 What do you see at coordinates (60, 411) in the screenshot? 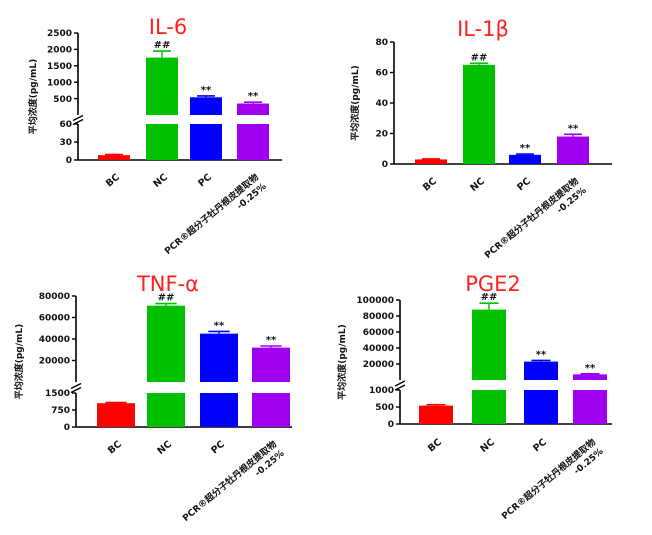
I see `y-tick-label: 750` at bounding box center [60, 411].